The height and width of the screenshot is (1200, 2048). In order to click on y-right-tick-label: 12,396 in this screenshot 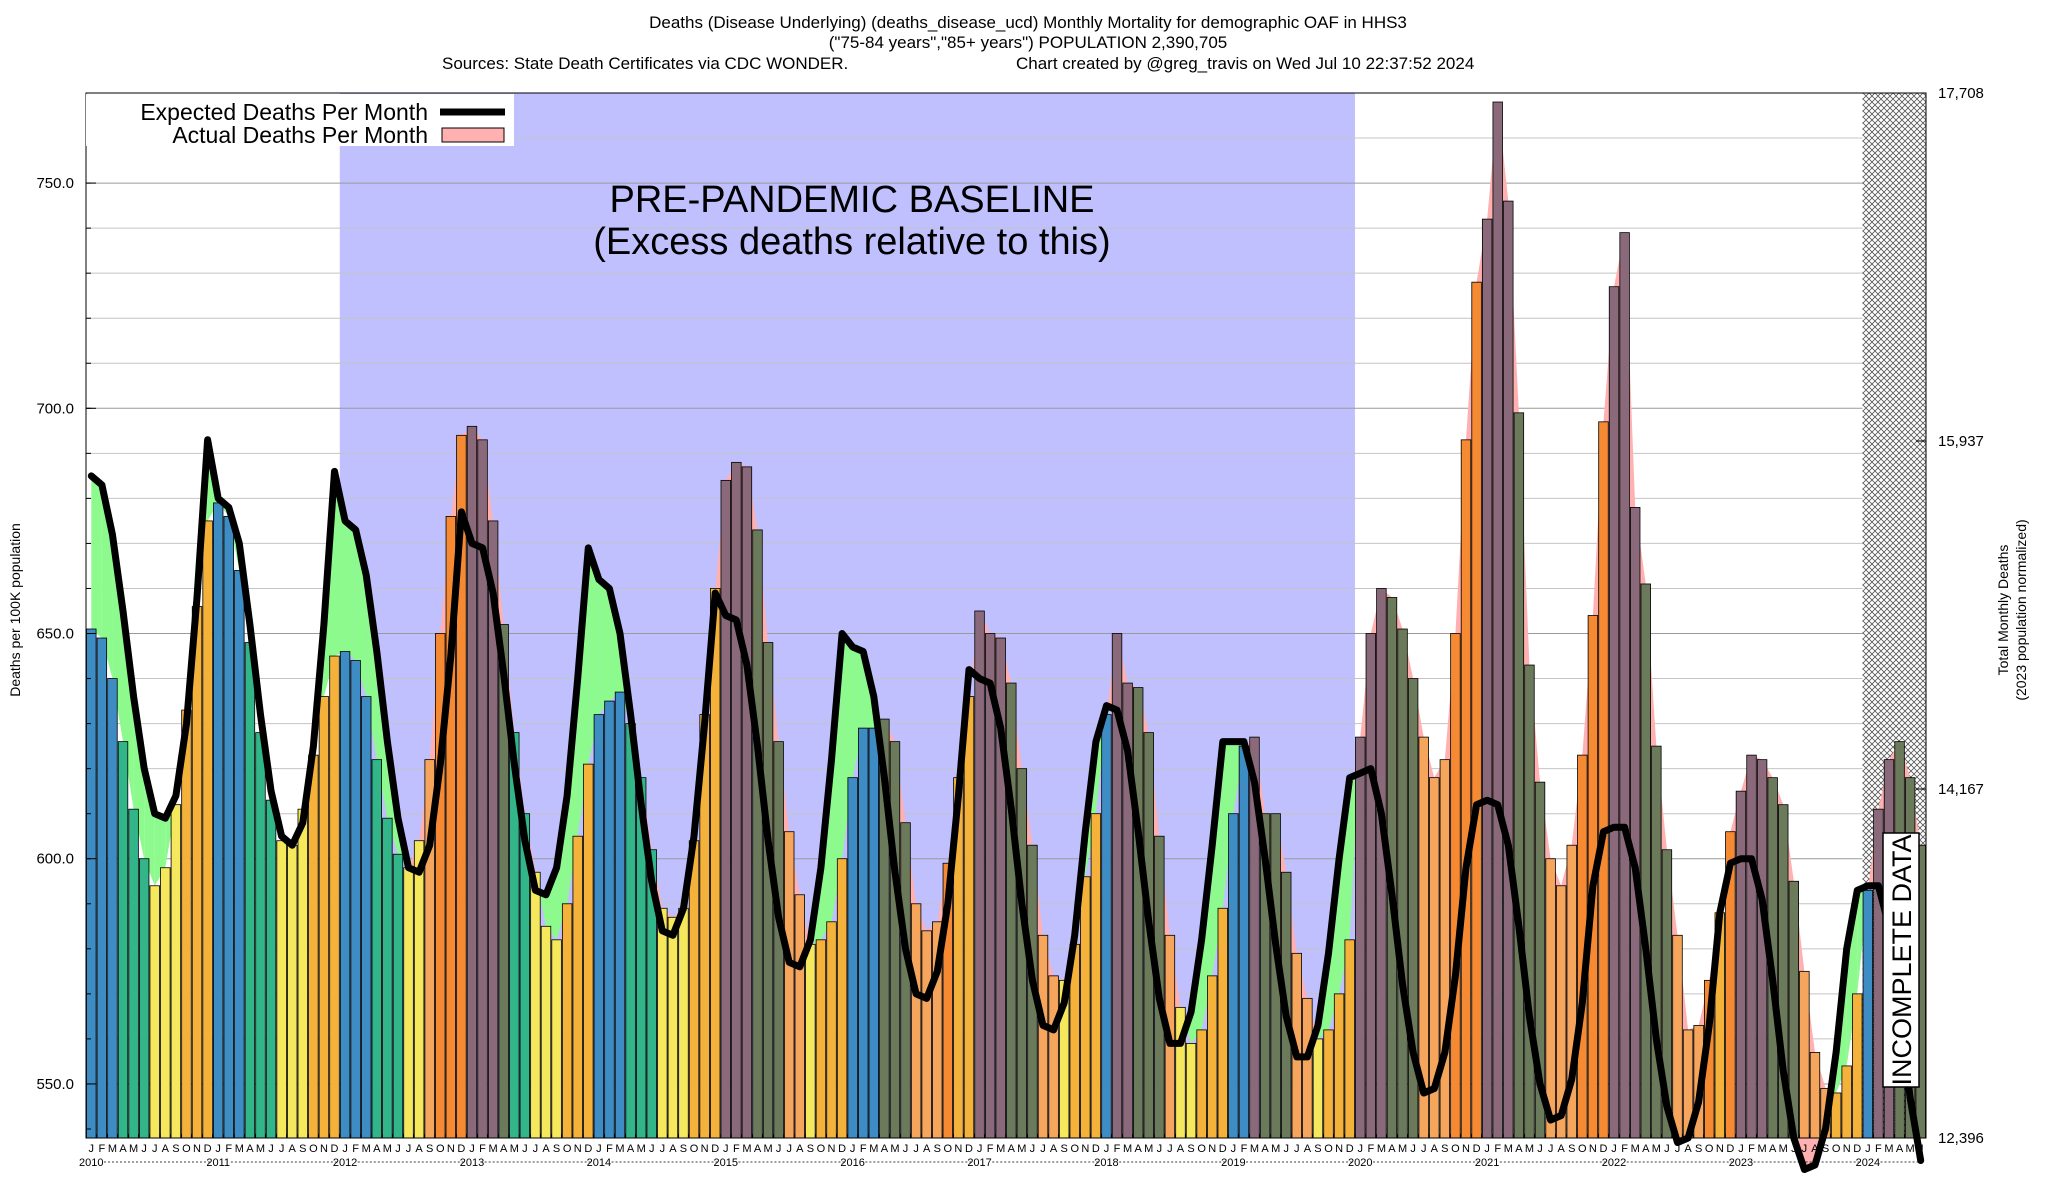, I will do `click(1961, 1138)`.